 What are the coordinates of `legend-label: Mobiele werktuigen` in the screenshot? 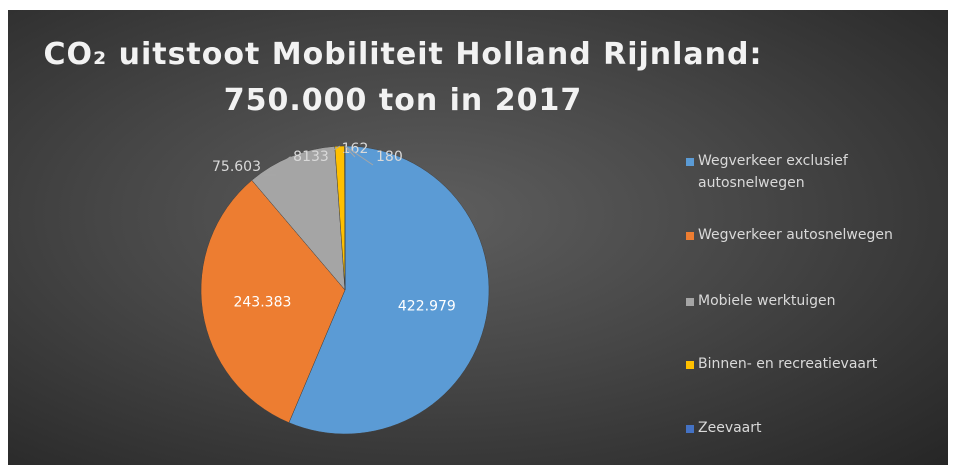 It's located at (767, 301).